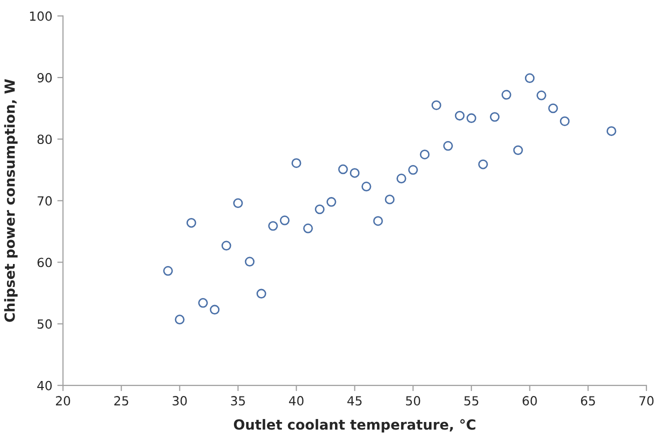 This screenshot has width=663, height=443. Describe the element at coordinates (63, 401) in the screenshot. I see `x-tick-label: 20` at that location.